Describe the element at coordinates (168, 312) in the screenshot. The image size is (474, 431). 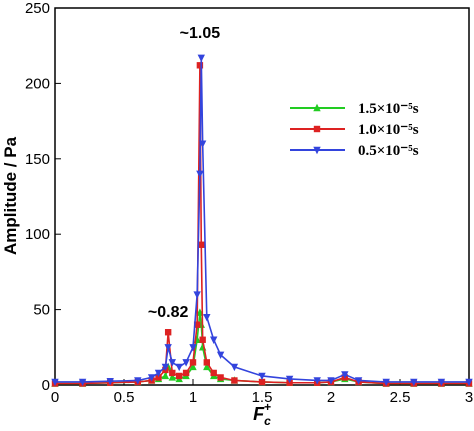
I see `annotation: ~0.82` at that location.